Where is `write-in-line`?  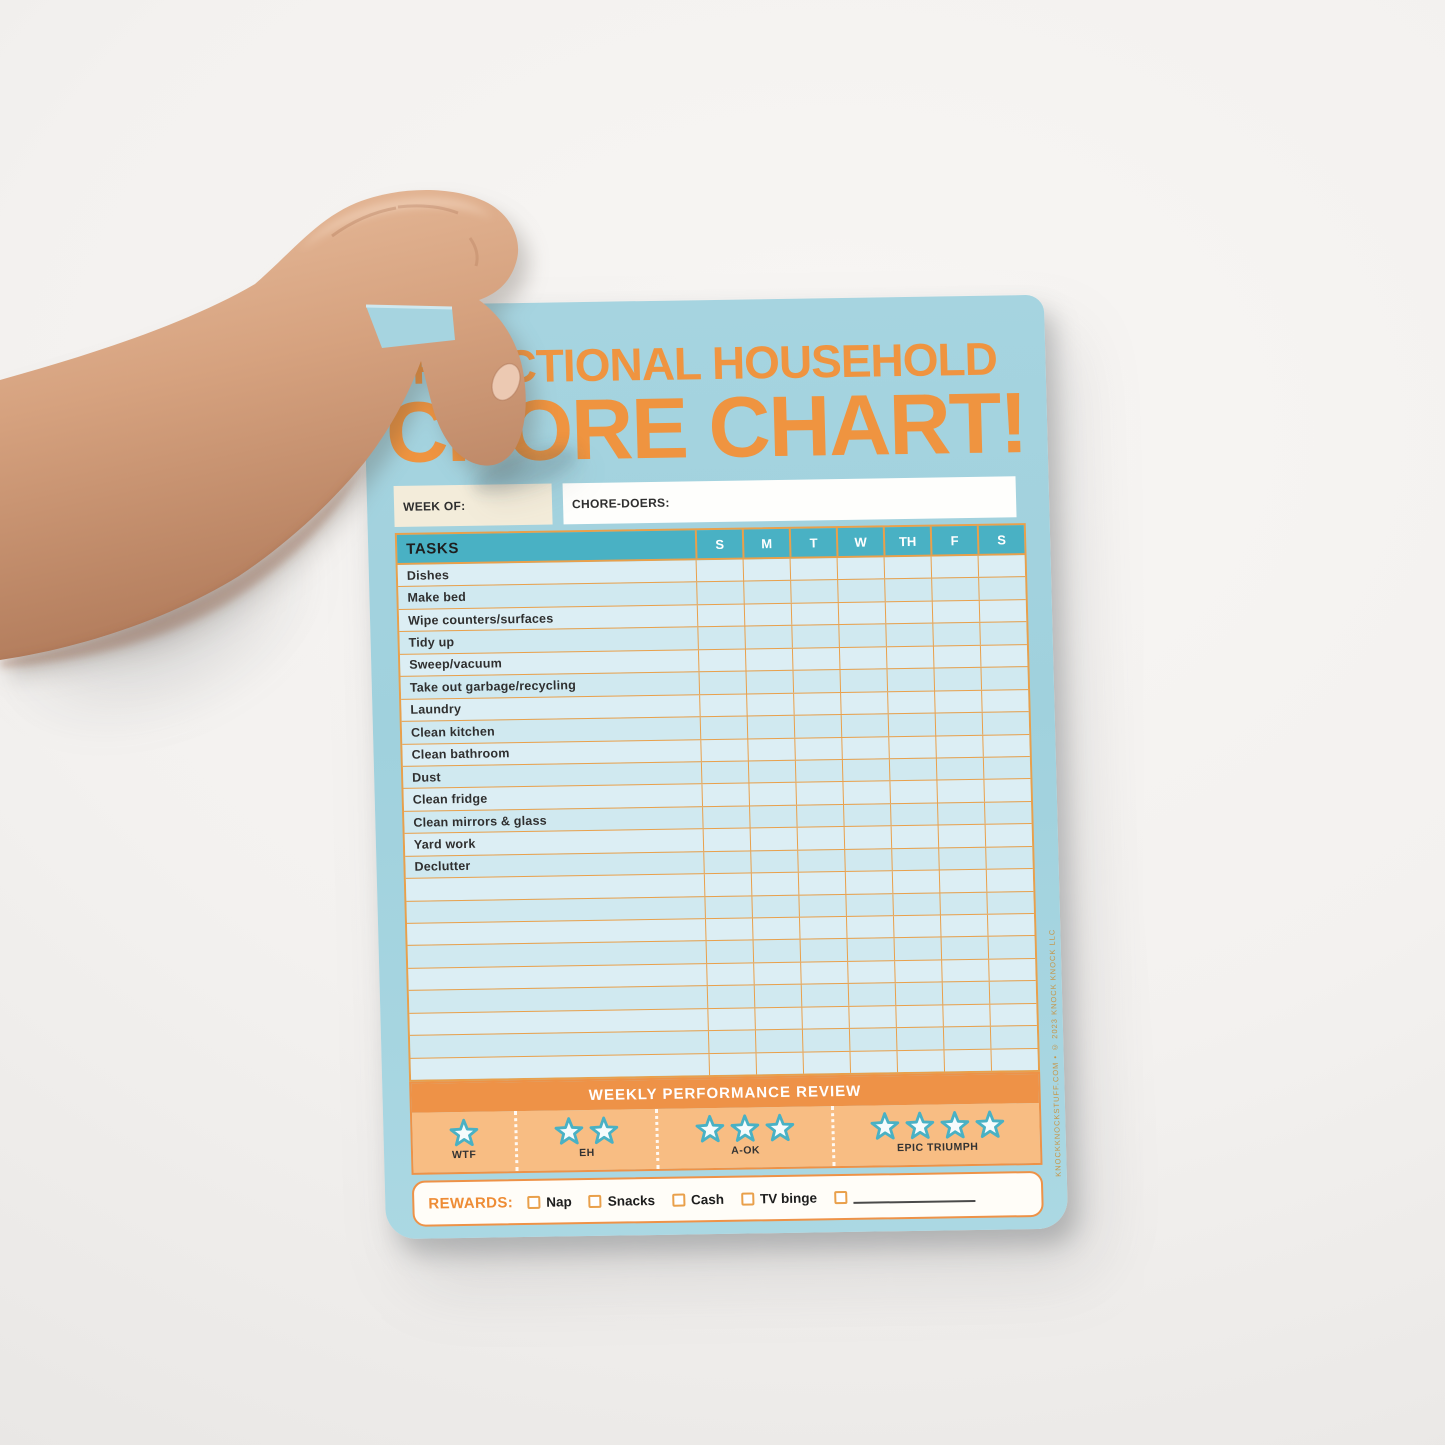
write-in-line is located at coordinates (914, 1196).